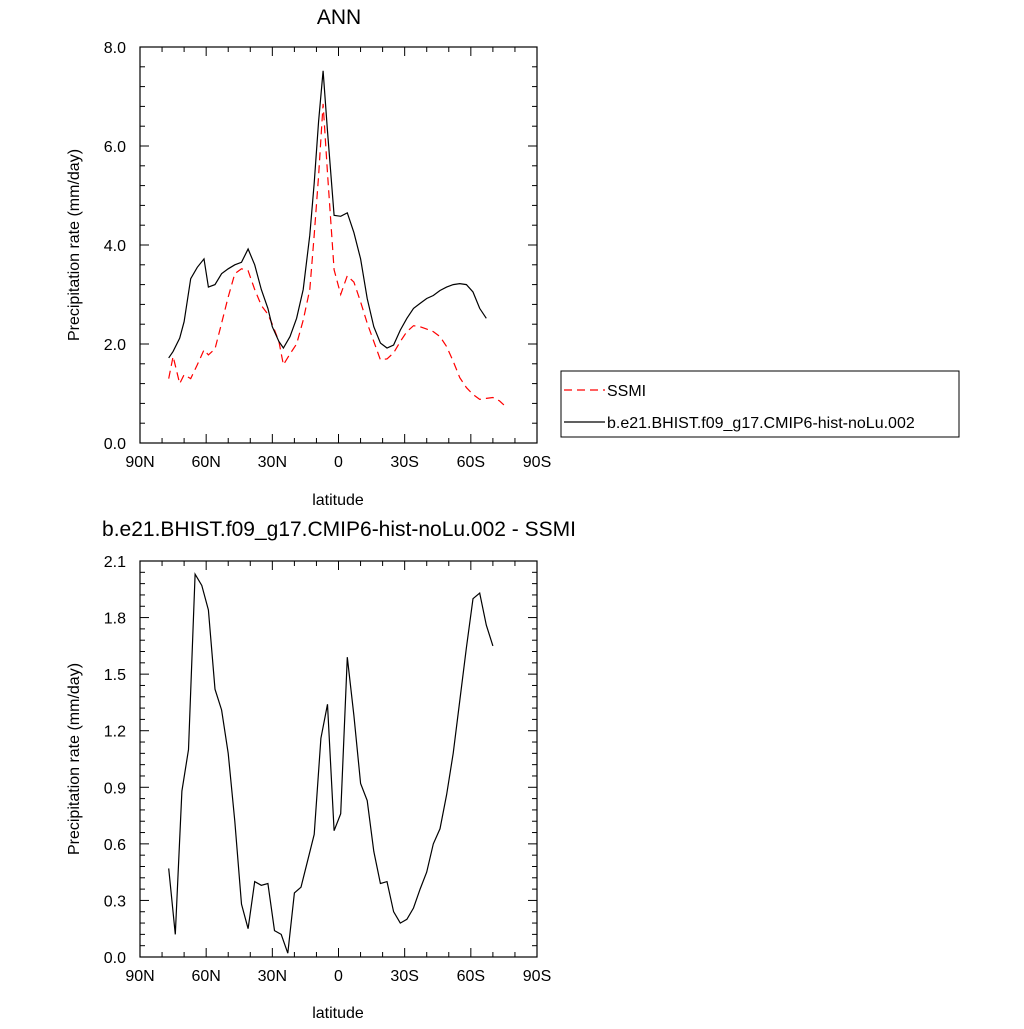 This screenshot has height=1029, width=1024. I want to click on legend-label-model: b.e21.BHIST.f09_g17.CMIP6-hist-noLu.002, so click(761, 423).